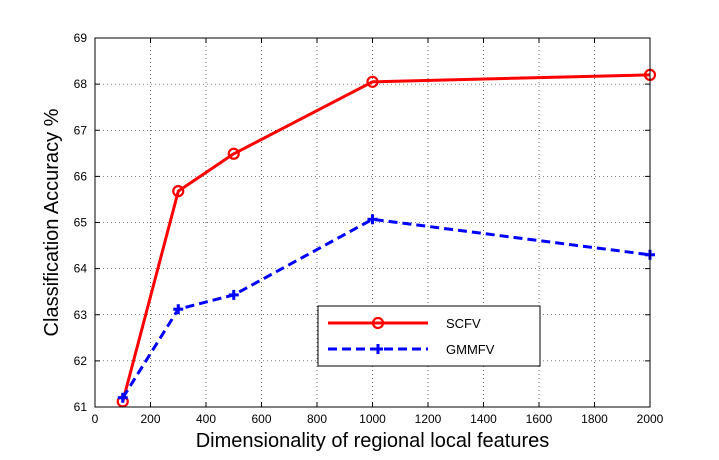  I want to click on x-tick-label: 2000, so click(650, 419).